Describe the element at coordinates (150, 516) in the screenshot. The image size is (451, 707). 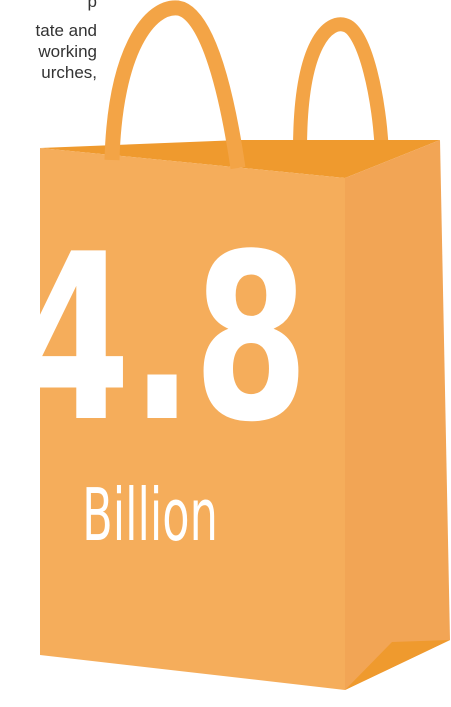
I see `figure-unit: Billion` at that location.